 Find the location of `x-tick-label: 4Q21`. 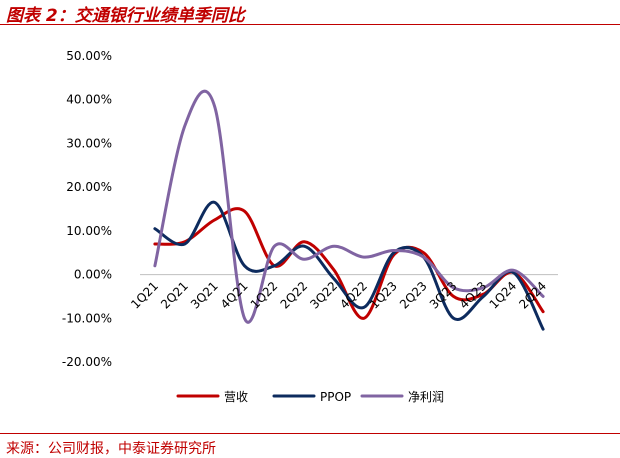

x-tick-label: 4Q21 is located at coordinates (234, 295).